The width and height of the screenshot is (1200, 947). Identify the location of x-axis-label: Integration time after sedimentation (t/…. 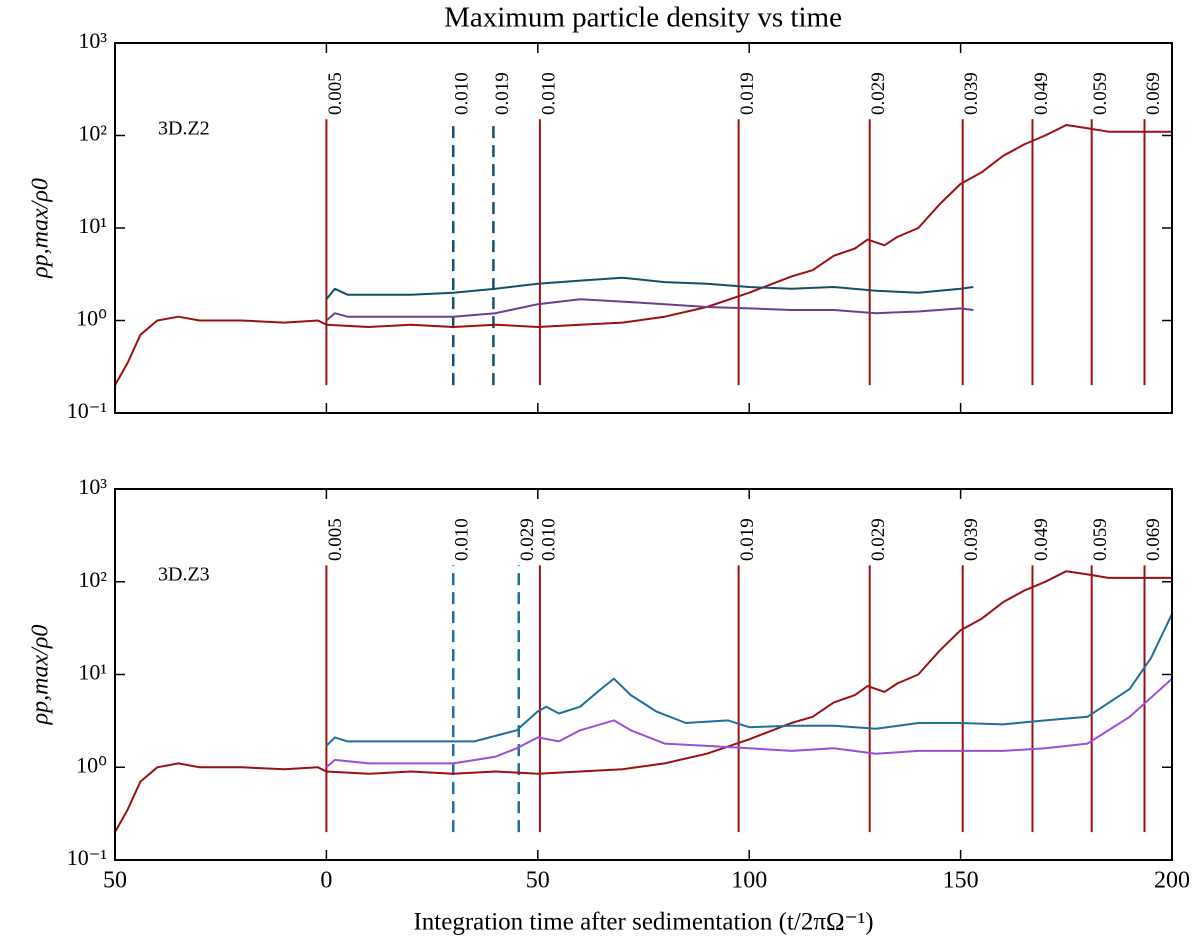
(643, 922).